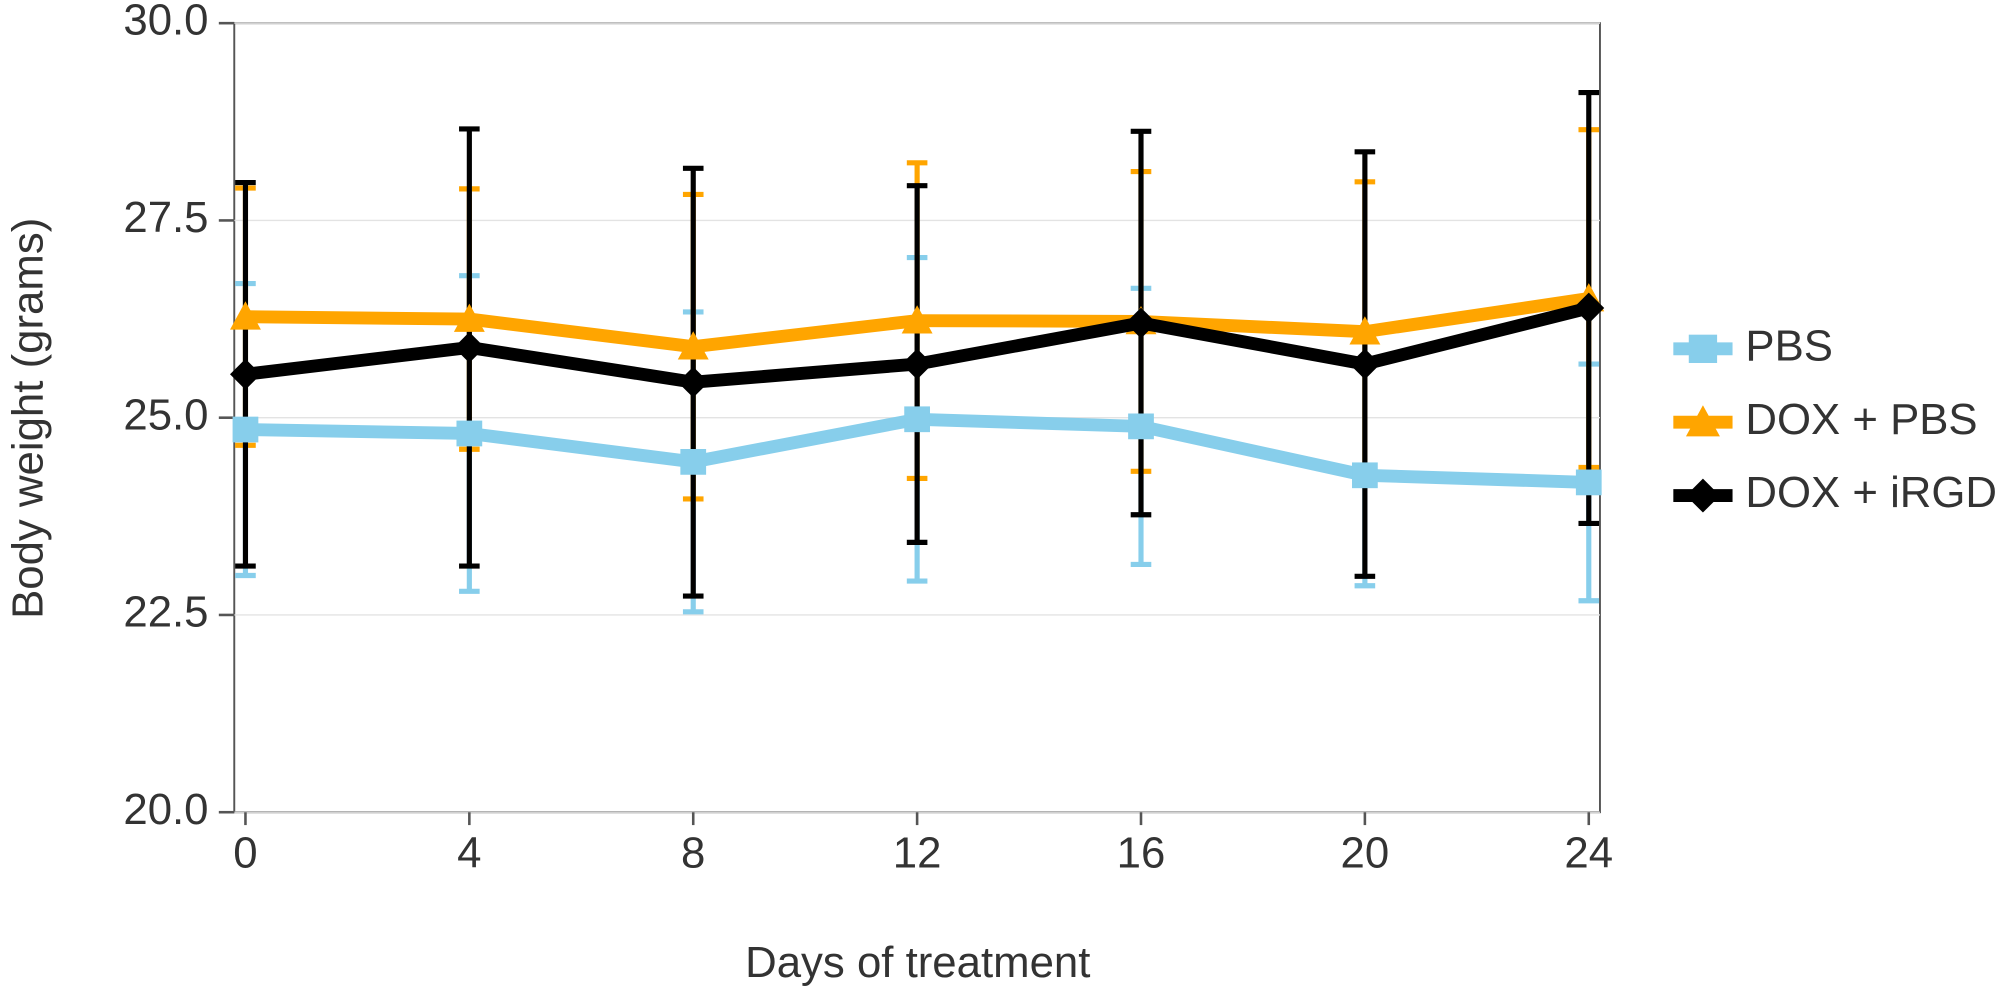 This screenshot has width=2008, height=995. Describe the element at coordinates (1861, 419) in the screenshot. I see `legend-label: DOX + PBS` at that location.